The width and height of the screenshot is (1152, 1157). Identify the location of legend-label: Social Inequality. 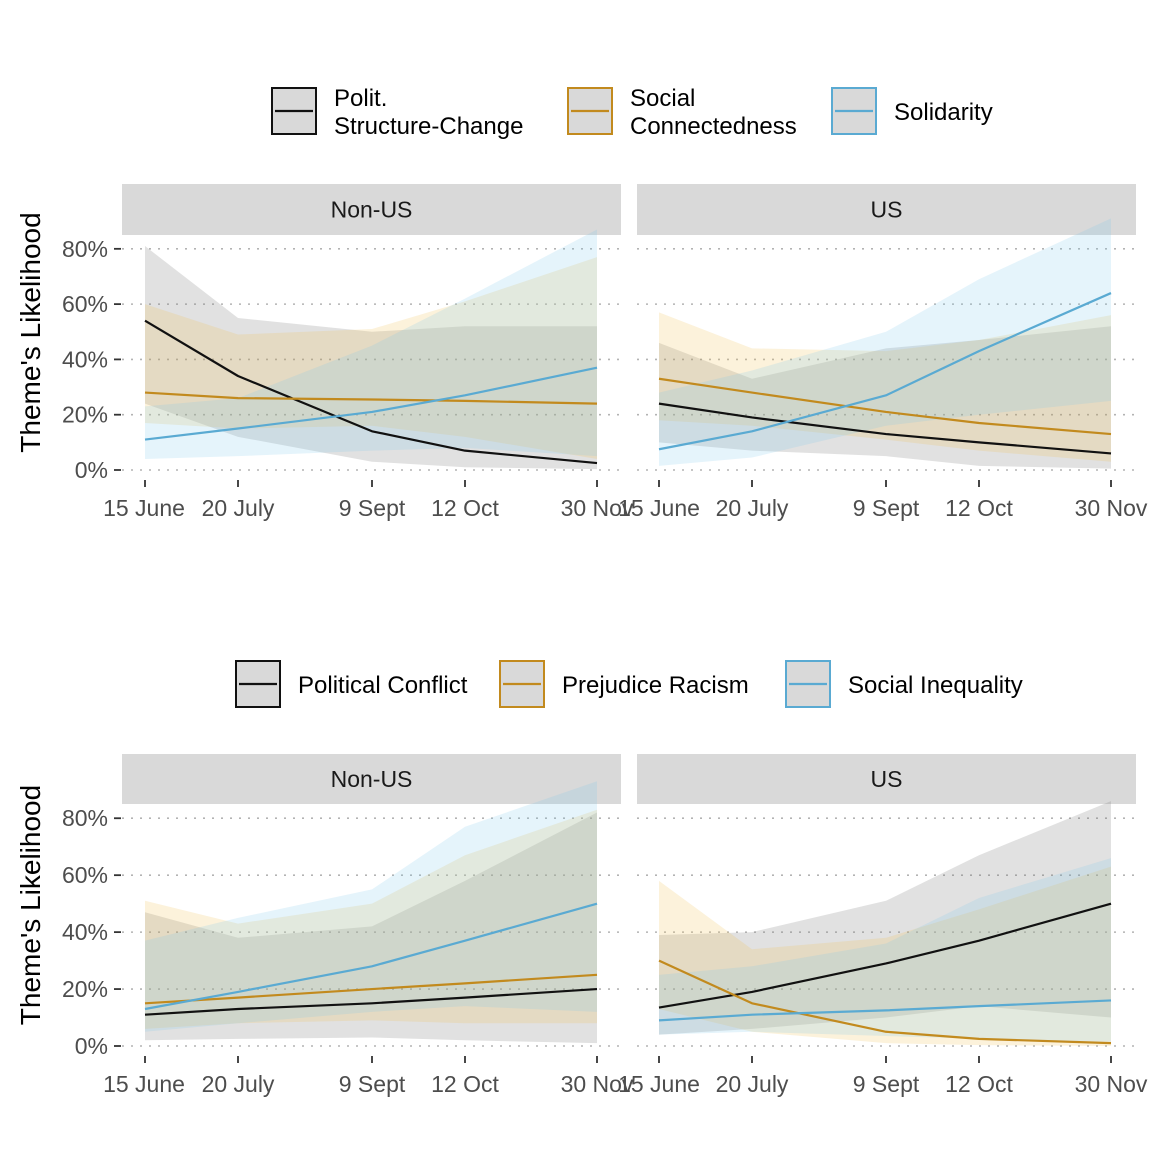
(935, 685).